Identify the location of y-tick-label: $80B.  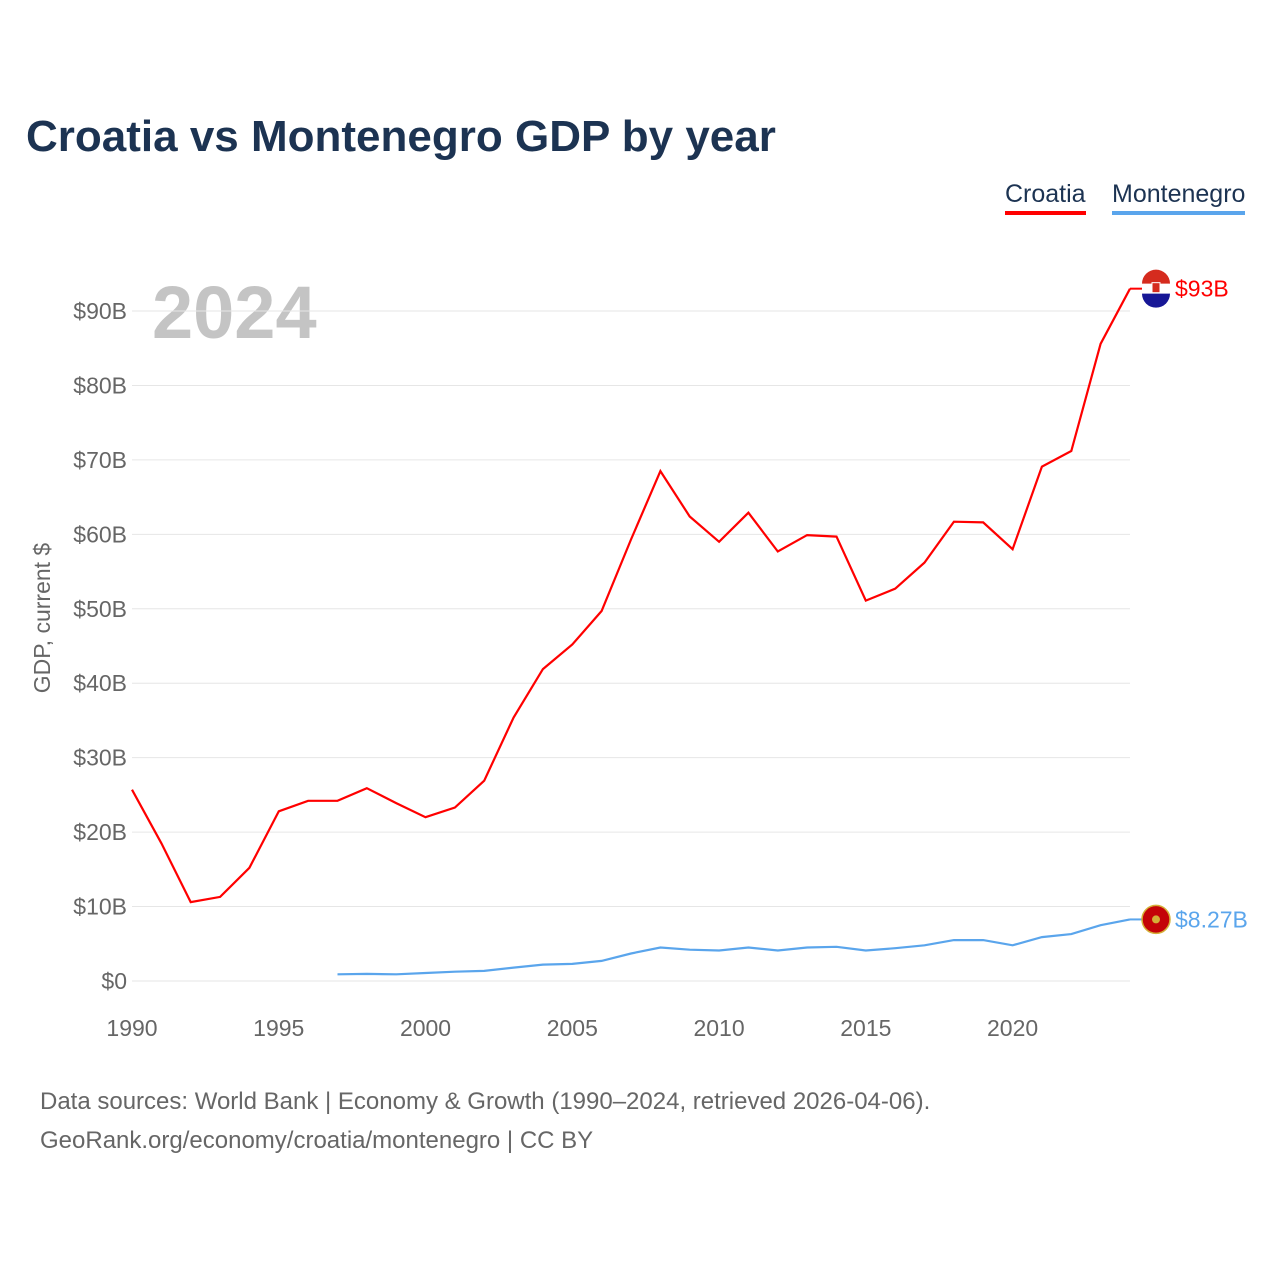
(100, 385).